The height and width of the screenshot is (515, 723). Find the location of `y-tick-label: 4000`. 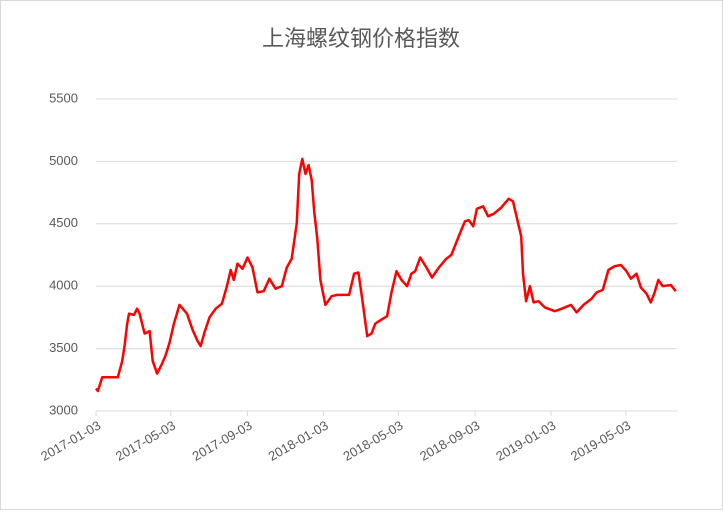

y-tick-label: 4000 is located at coordinates (63, 285).